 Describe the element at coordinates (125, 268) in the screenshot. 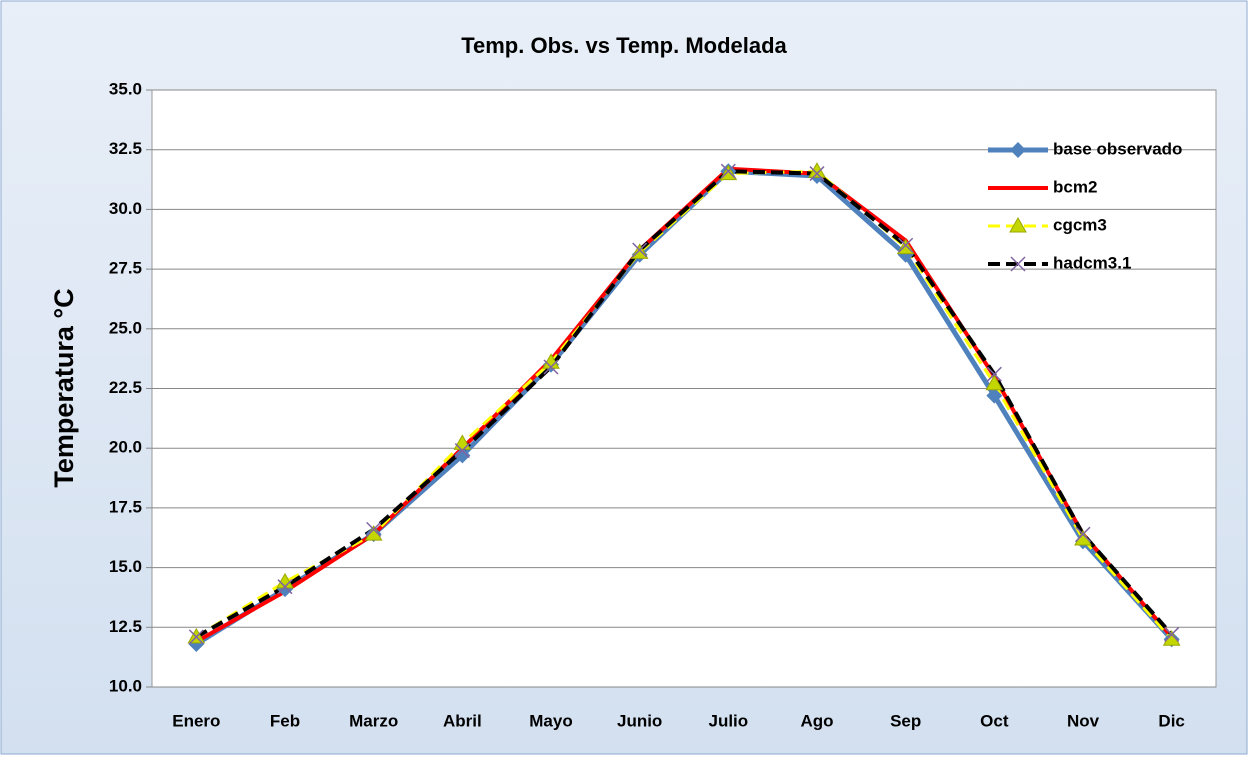

I see `y-tick-label: 27.5` at that location.